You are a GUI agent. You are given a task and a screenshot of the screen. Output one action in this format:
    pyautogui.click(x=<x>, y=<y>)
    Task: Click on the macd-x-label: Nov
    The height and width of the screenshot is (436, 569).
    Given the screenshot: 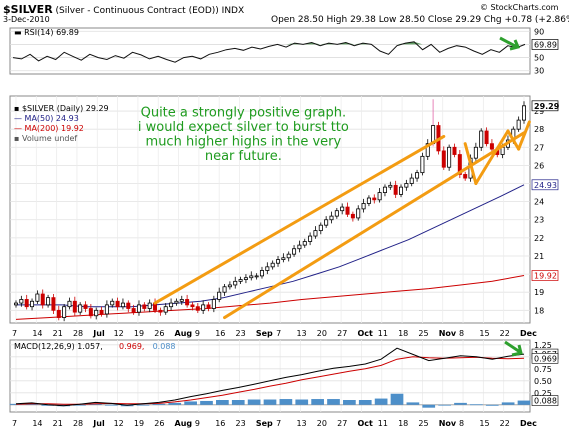 What is the action you would take?
    pyautogui.click(x=448, y=423)
    